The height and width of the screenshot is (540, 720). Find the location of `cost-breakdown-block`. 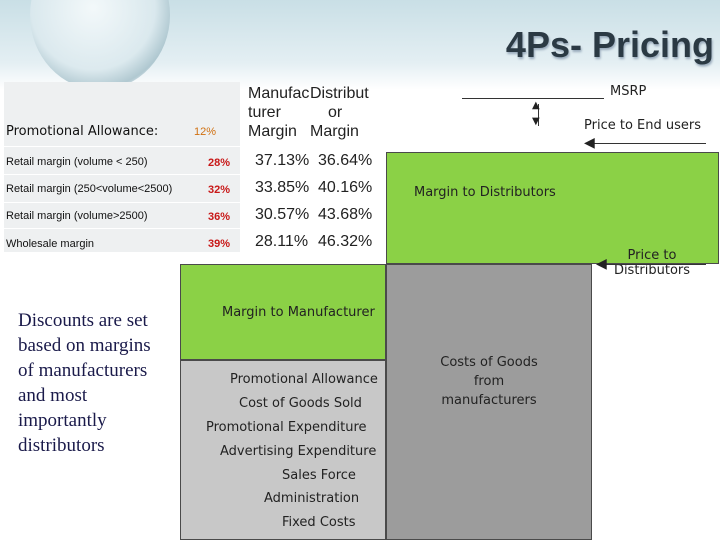

cost-breakdown-block is located at coordinates (283, 450).